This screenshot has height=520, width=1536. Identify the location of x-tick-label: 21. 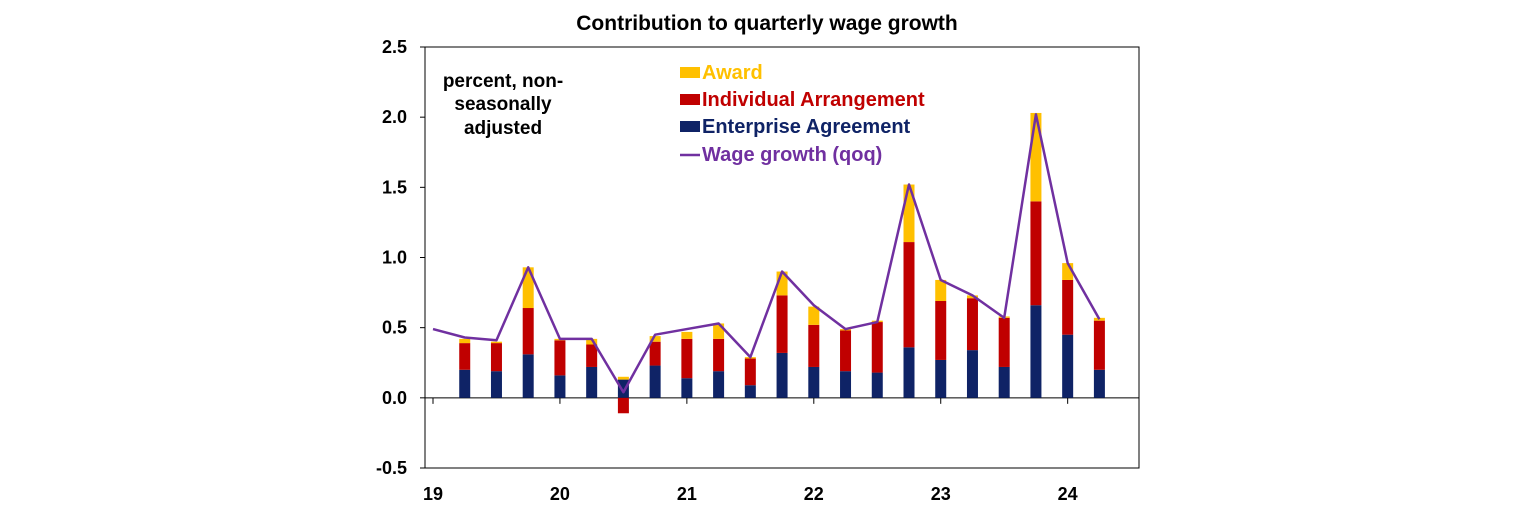
(687, 494).